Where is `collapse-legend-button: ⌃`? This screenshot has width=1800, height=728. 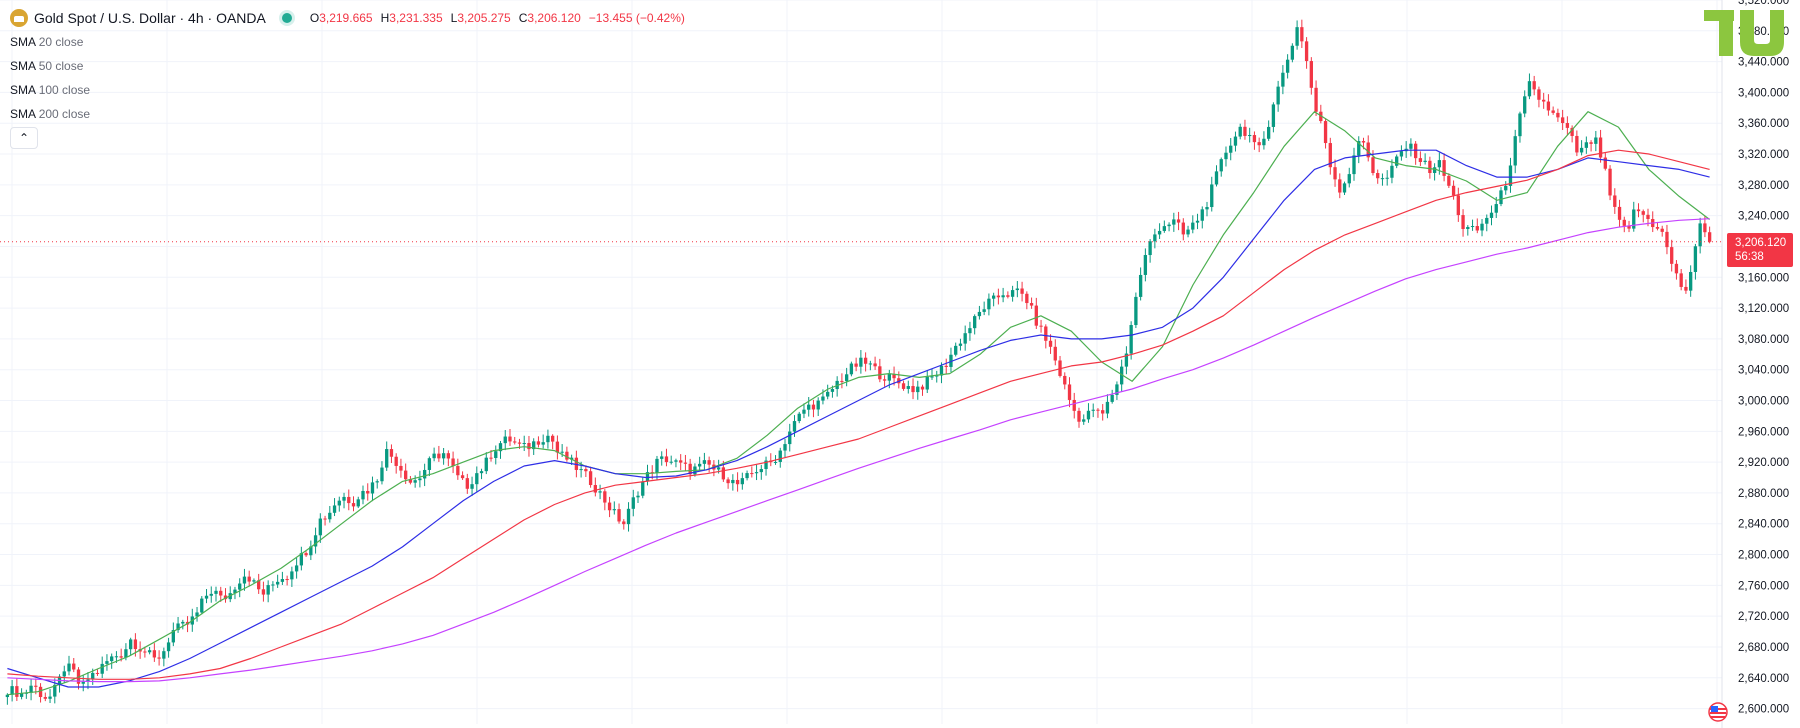 collapse-legend-button: ⌃ is located at coordinates (24, 138).